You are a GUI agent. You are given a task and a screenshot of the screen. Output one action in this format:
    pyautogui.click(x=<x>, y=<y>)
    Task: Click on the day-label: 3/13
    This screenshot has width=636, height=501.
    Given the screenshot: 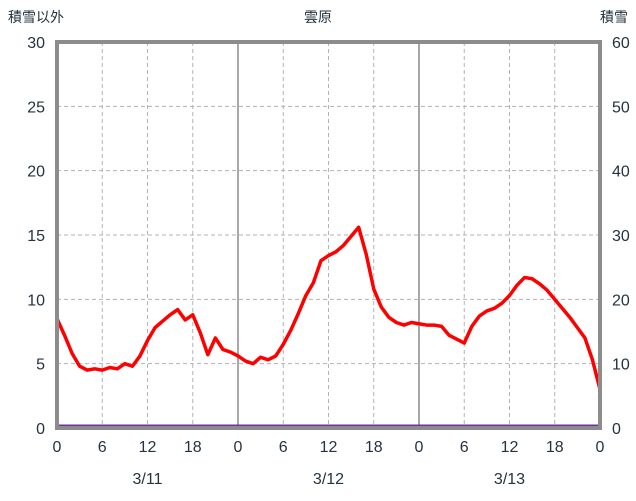 What is the action you would take?
    pyautogui.click(x=509, y=479)
    